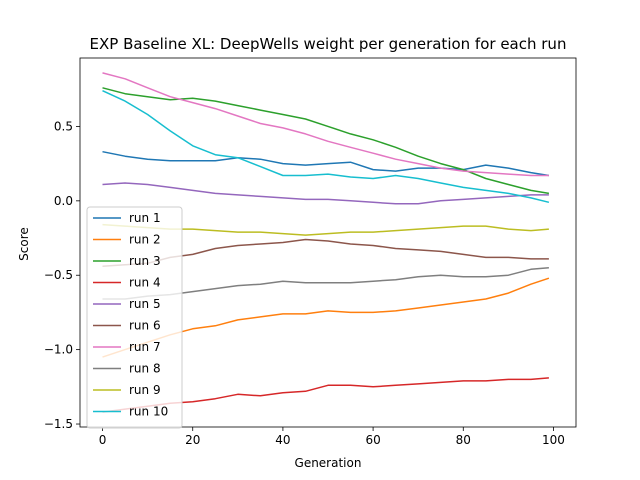  What do you see at coordinates (145, 218) in the screenshot?
I see `legend-label-1: run 1` at bounding box center [145, 218].